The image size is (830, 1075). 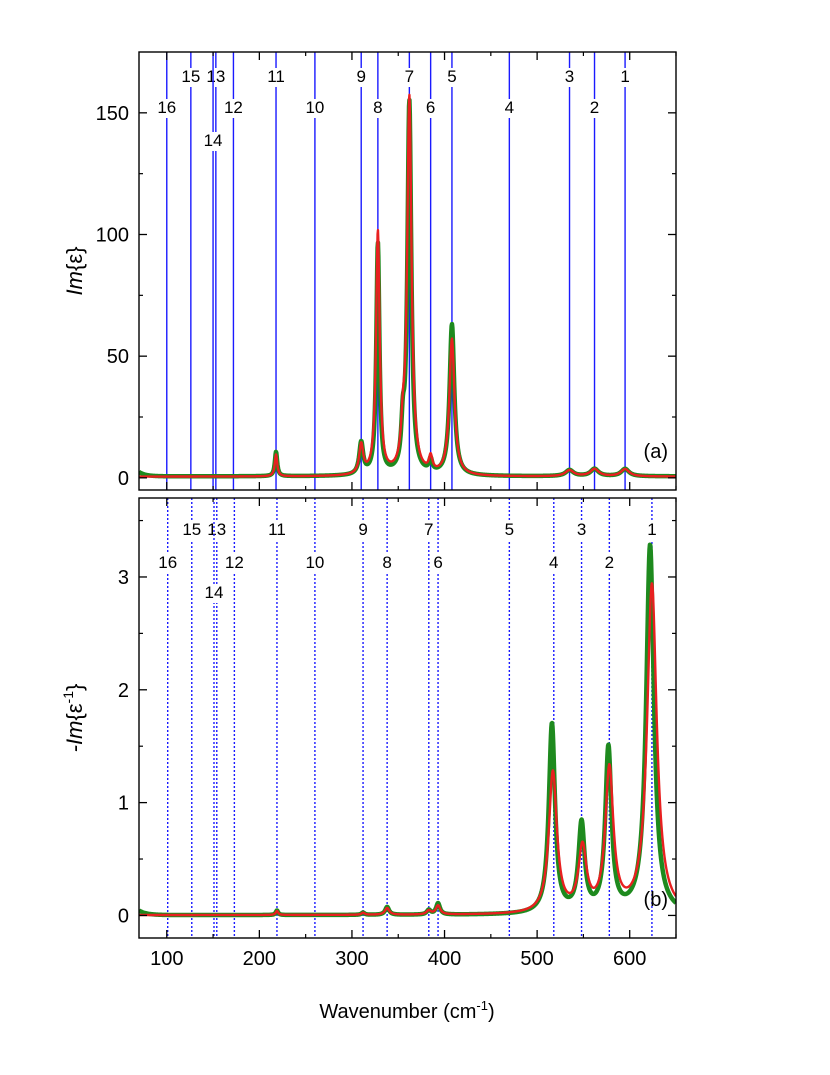 I want to click on y-tick-label: 100, so click(x=112, y=236).